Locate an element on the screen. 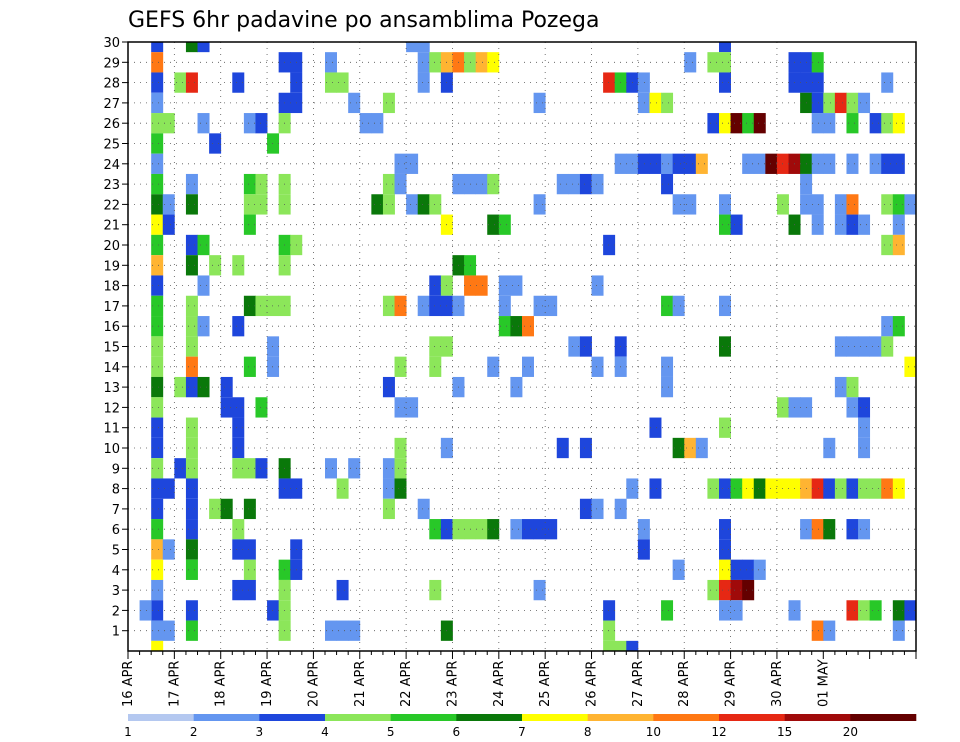 The width and height of the screenshot is (960, 742). y-tick-label: 5 is located at coordinates (116, 551).